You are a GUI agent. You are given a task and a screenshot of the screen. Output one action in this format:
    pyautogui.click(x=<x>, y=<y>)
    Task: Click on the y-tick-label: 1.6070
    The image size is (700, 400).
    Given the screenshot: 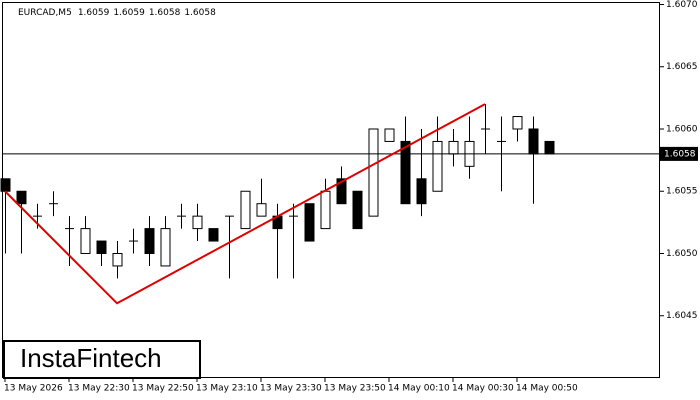 What is the action you would take?
    pyautogui.click(x=682, y=5)
    